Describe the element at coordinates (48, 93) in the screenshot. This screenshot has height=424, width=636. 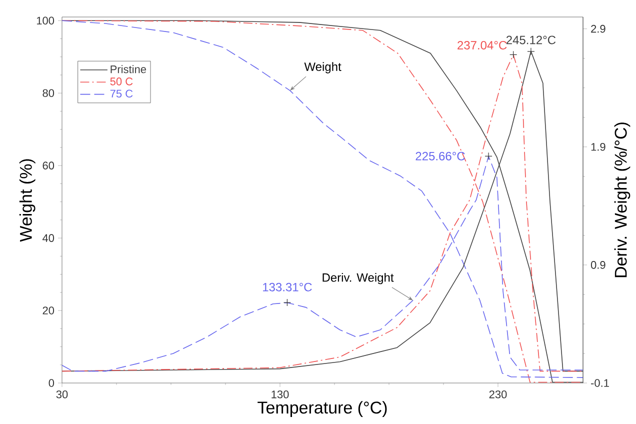
I see `y-tick-label: 80` at that location.